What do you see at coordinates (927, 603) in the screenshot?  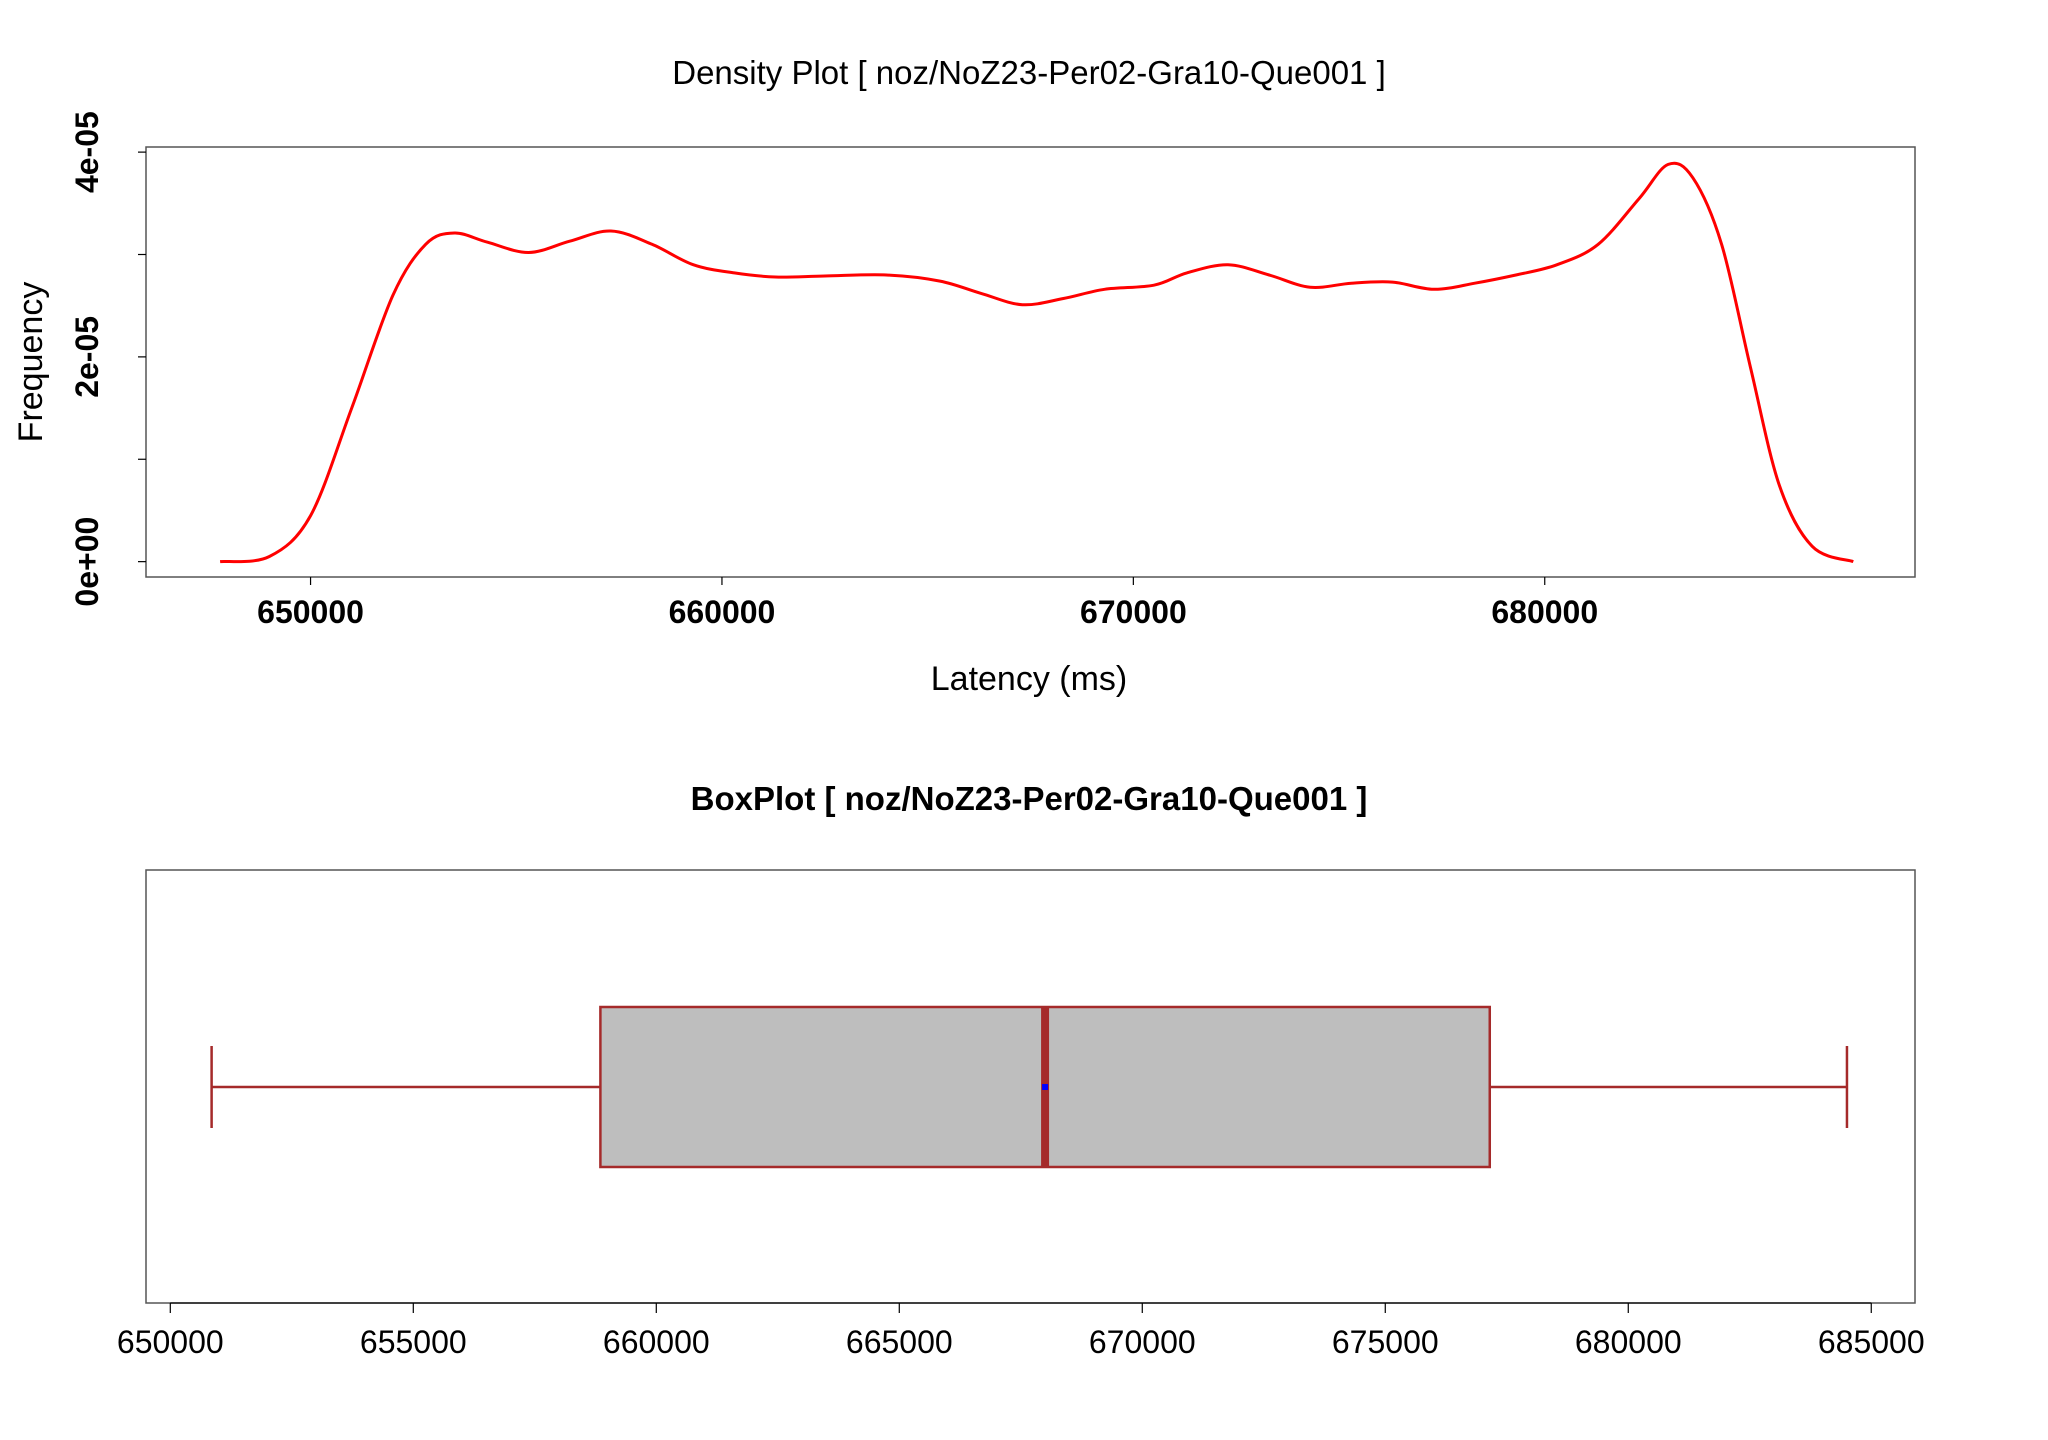 I see `density-x-axis: 650000 660000 670000 680000` at bounding box center [927, 603].